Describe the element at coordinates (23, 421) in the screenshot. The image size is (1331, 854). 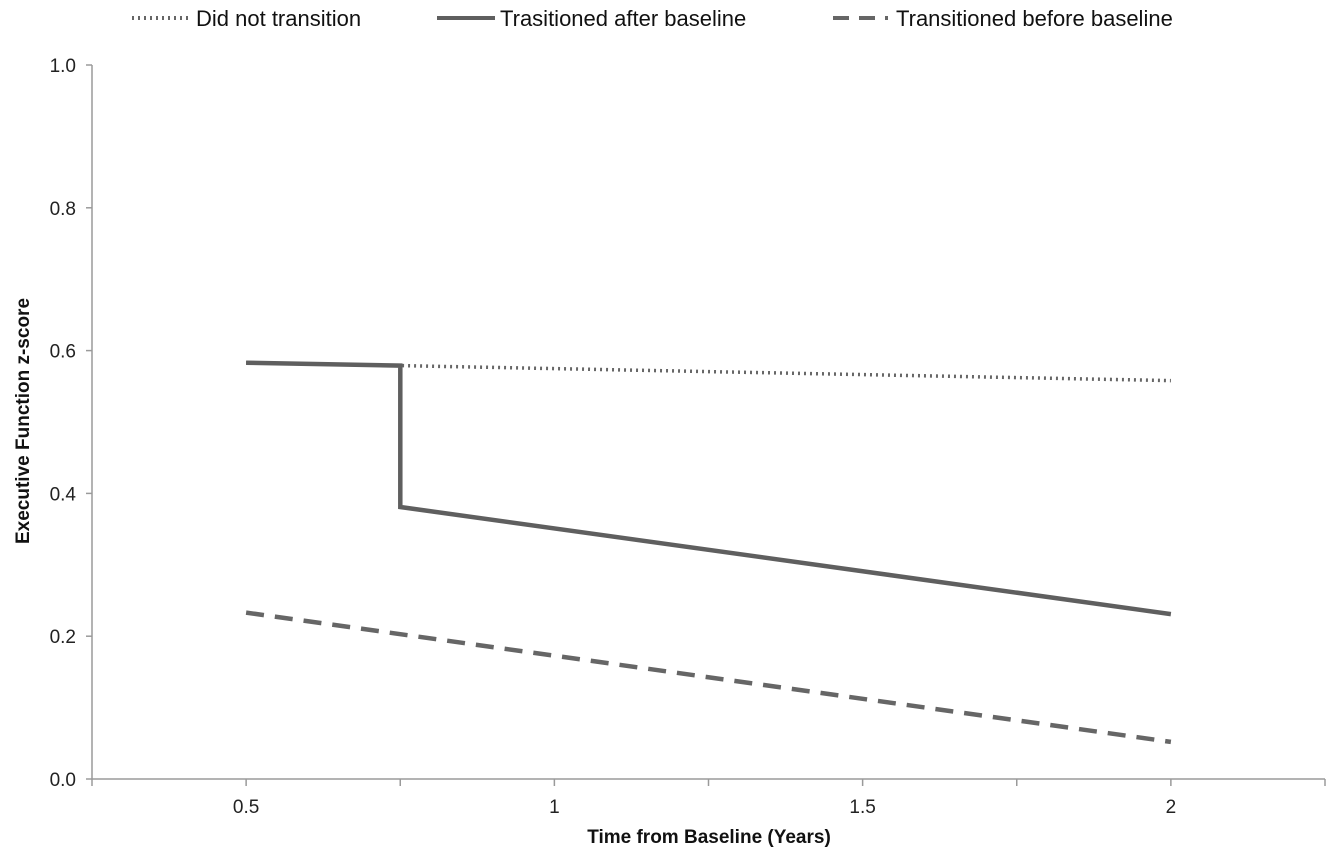
I see `y-axis-title: Executive Function z-score` at that location.